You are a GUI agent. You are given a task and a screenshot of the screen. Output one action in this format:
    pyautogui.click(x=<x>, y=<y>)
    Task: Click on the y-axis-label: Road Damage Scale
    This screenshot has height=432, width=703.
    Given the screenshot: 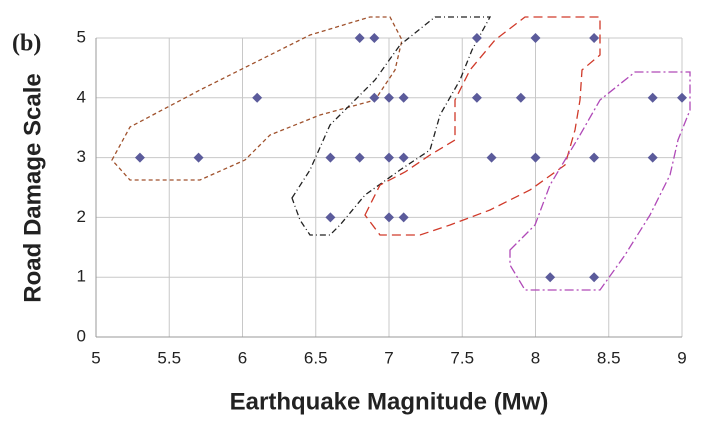 What is the action you would take?
    pyautogui.click(x=32, y=187)
    